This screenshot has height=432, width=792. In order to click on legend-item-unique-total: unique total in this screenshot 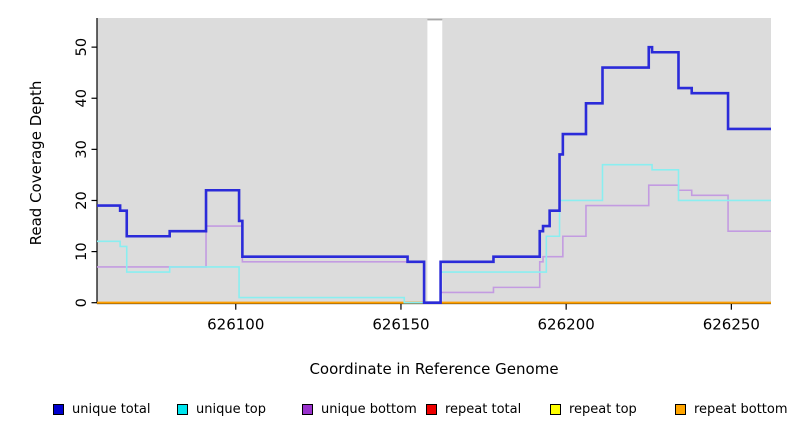, I will do `click(101, 409)`.